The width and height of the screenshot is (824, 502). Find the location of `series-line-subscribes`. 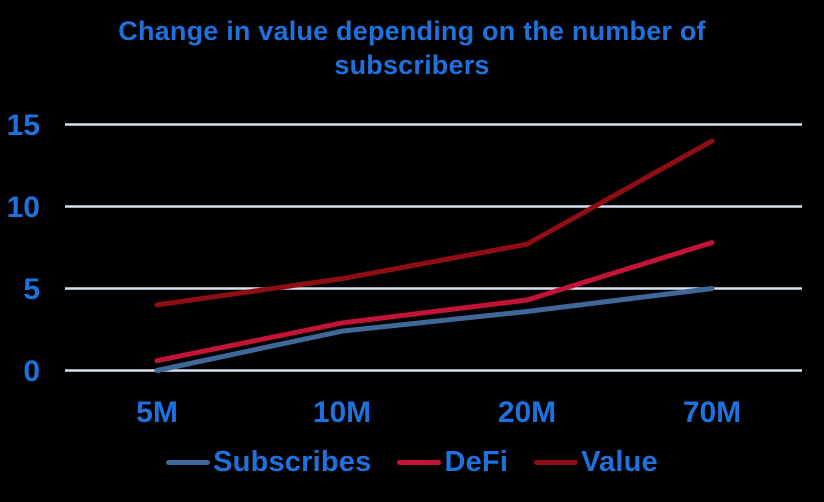

series-line-subscribes is located at coordinates (434, 329).